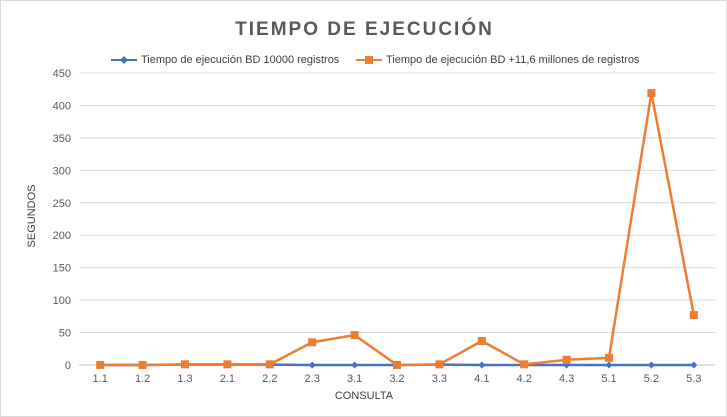 The image size is (727, 417). I want to click on x-tick-label: 2.1, so click(227, 379).